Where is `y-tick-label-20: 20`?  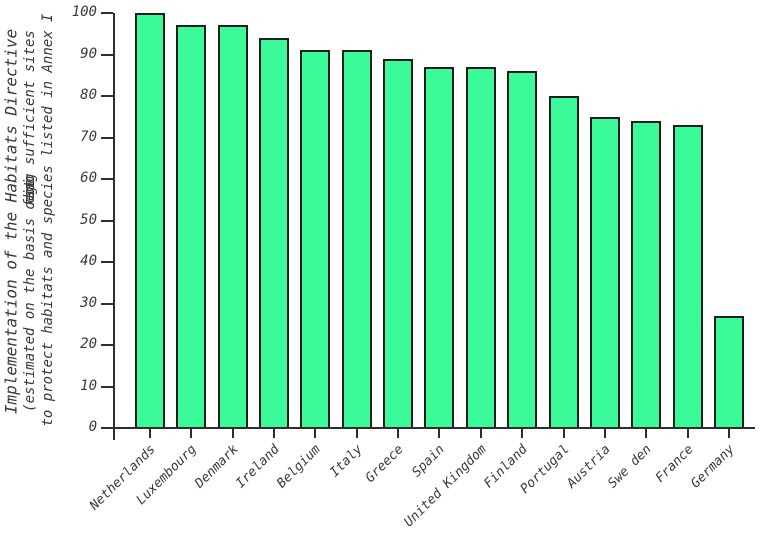 y-tick-label-20: 20 is located at coordinates (88, 344).